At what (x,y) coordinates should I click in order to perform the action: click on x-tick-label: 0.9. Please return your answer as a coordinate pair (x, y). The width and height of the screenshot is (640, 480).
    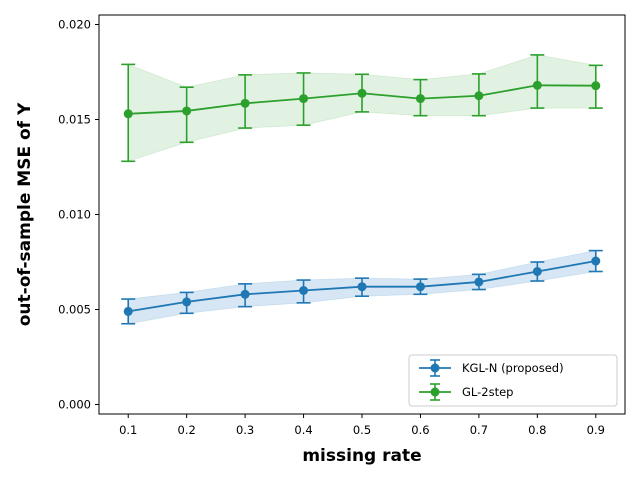
    Looking at the image, I should click on (596, 430).